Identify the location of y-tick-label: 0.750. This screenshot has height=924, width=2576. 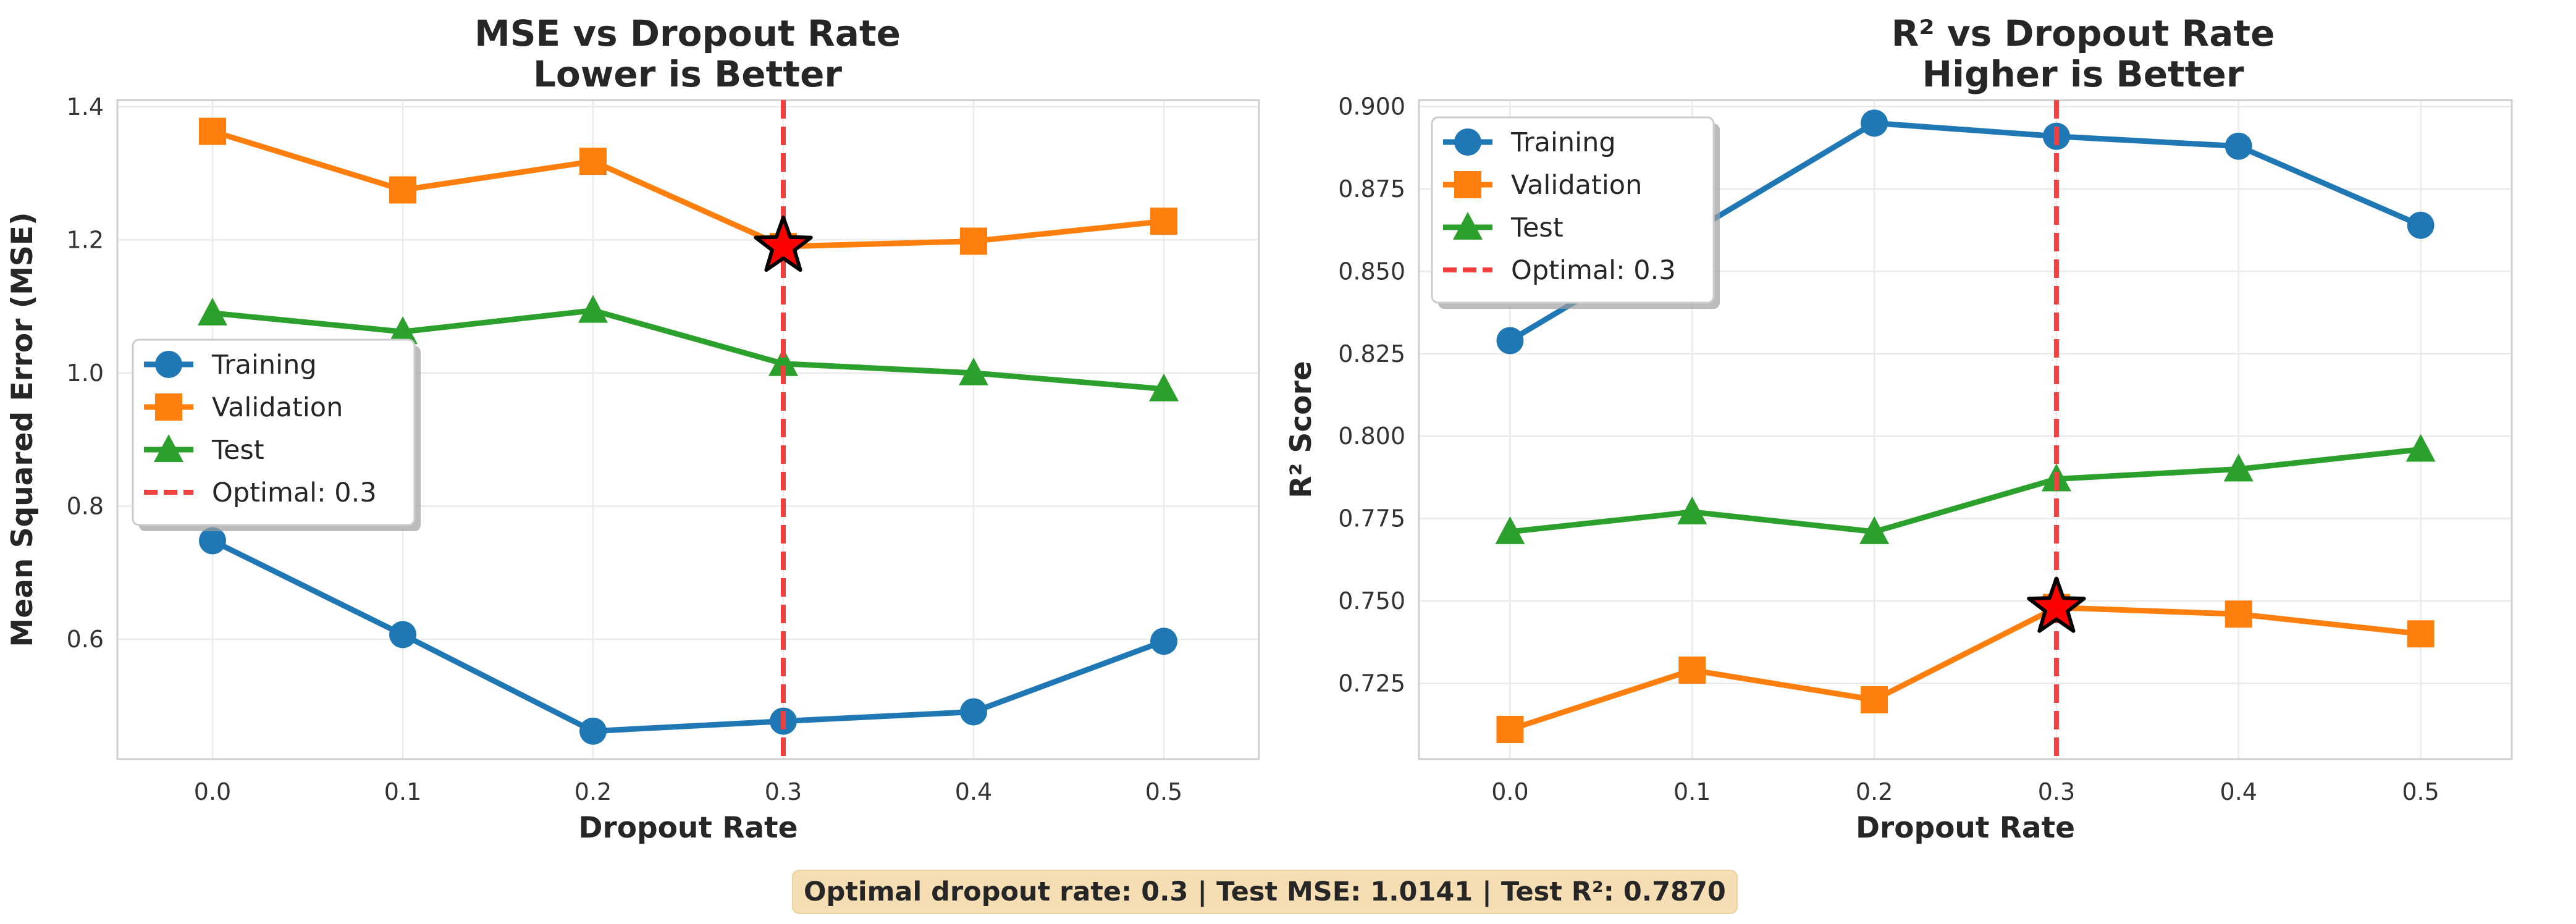
(1372, 601).